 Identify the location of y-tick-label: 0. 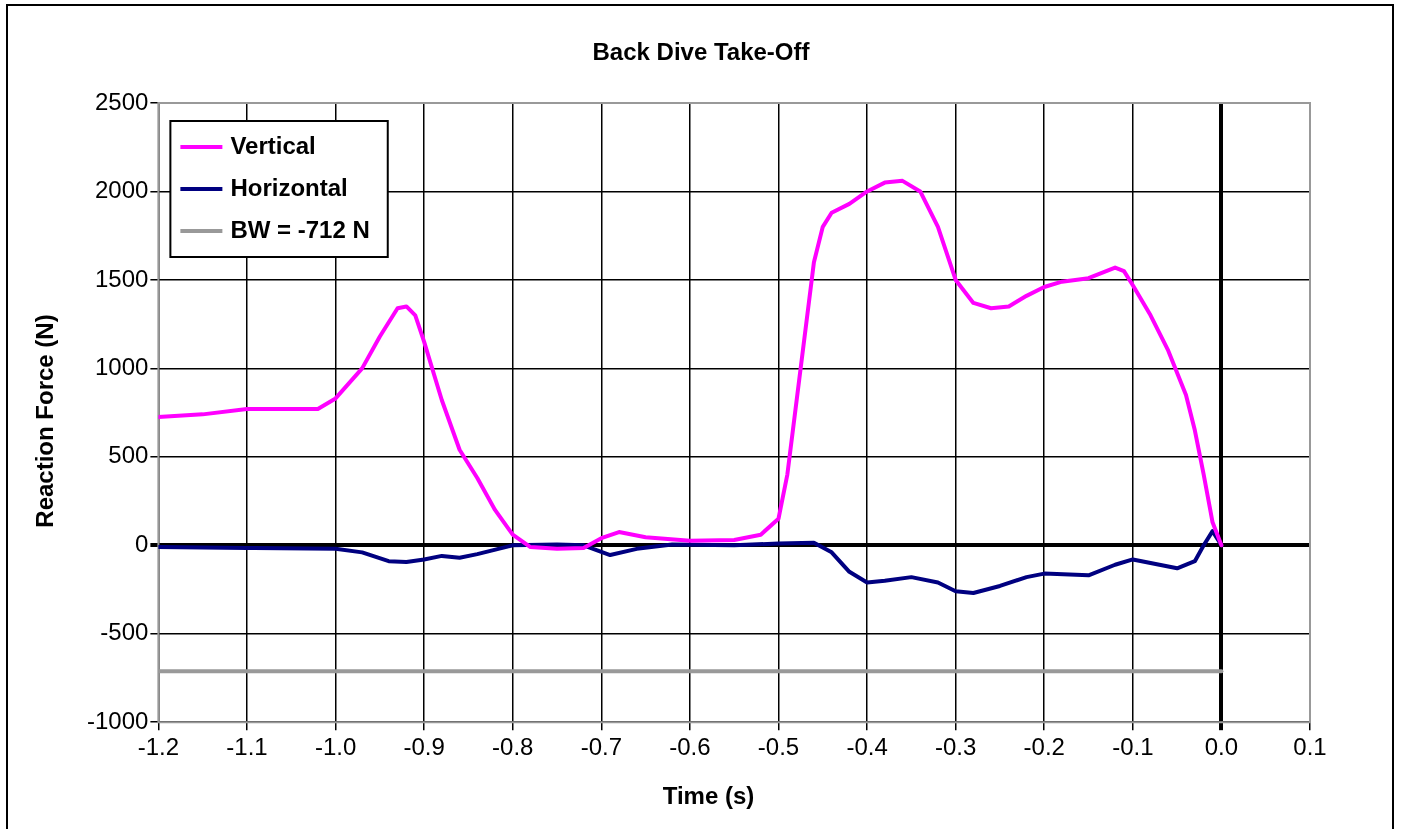
(142, 543).